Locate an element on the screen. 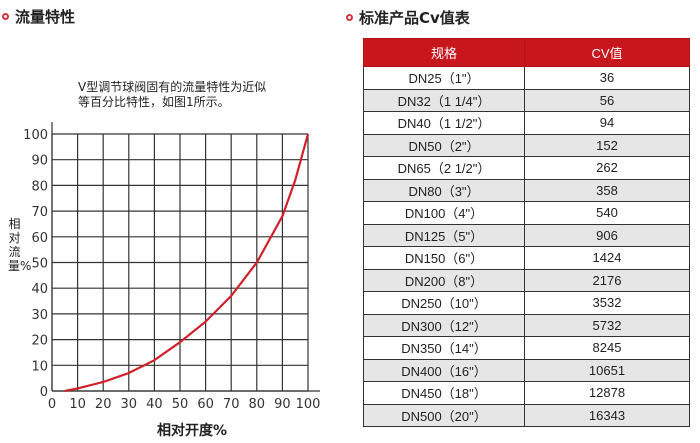  cv-value: 152 is located at coordinates (607, 145).